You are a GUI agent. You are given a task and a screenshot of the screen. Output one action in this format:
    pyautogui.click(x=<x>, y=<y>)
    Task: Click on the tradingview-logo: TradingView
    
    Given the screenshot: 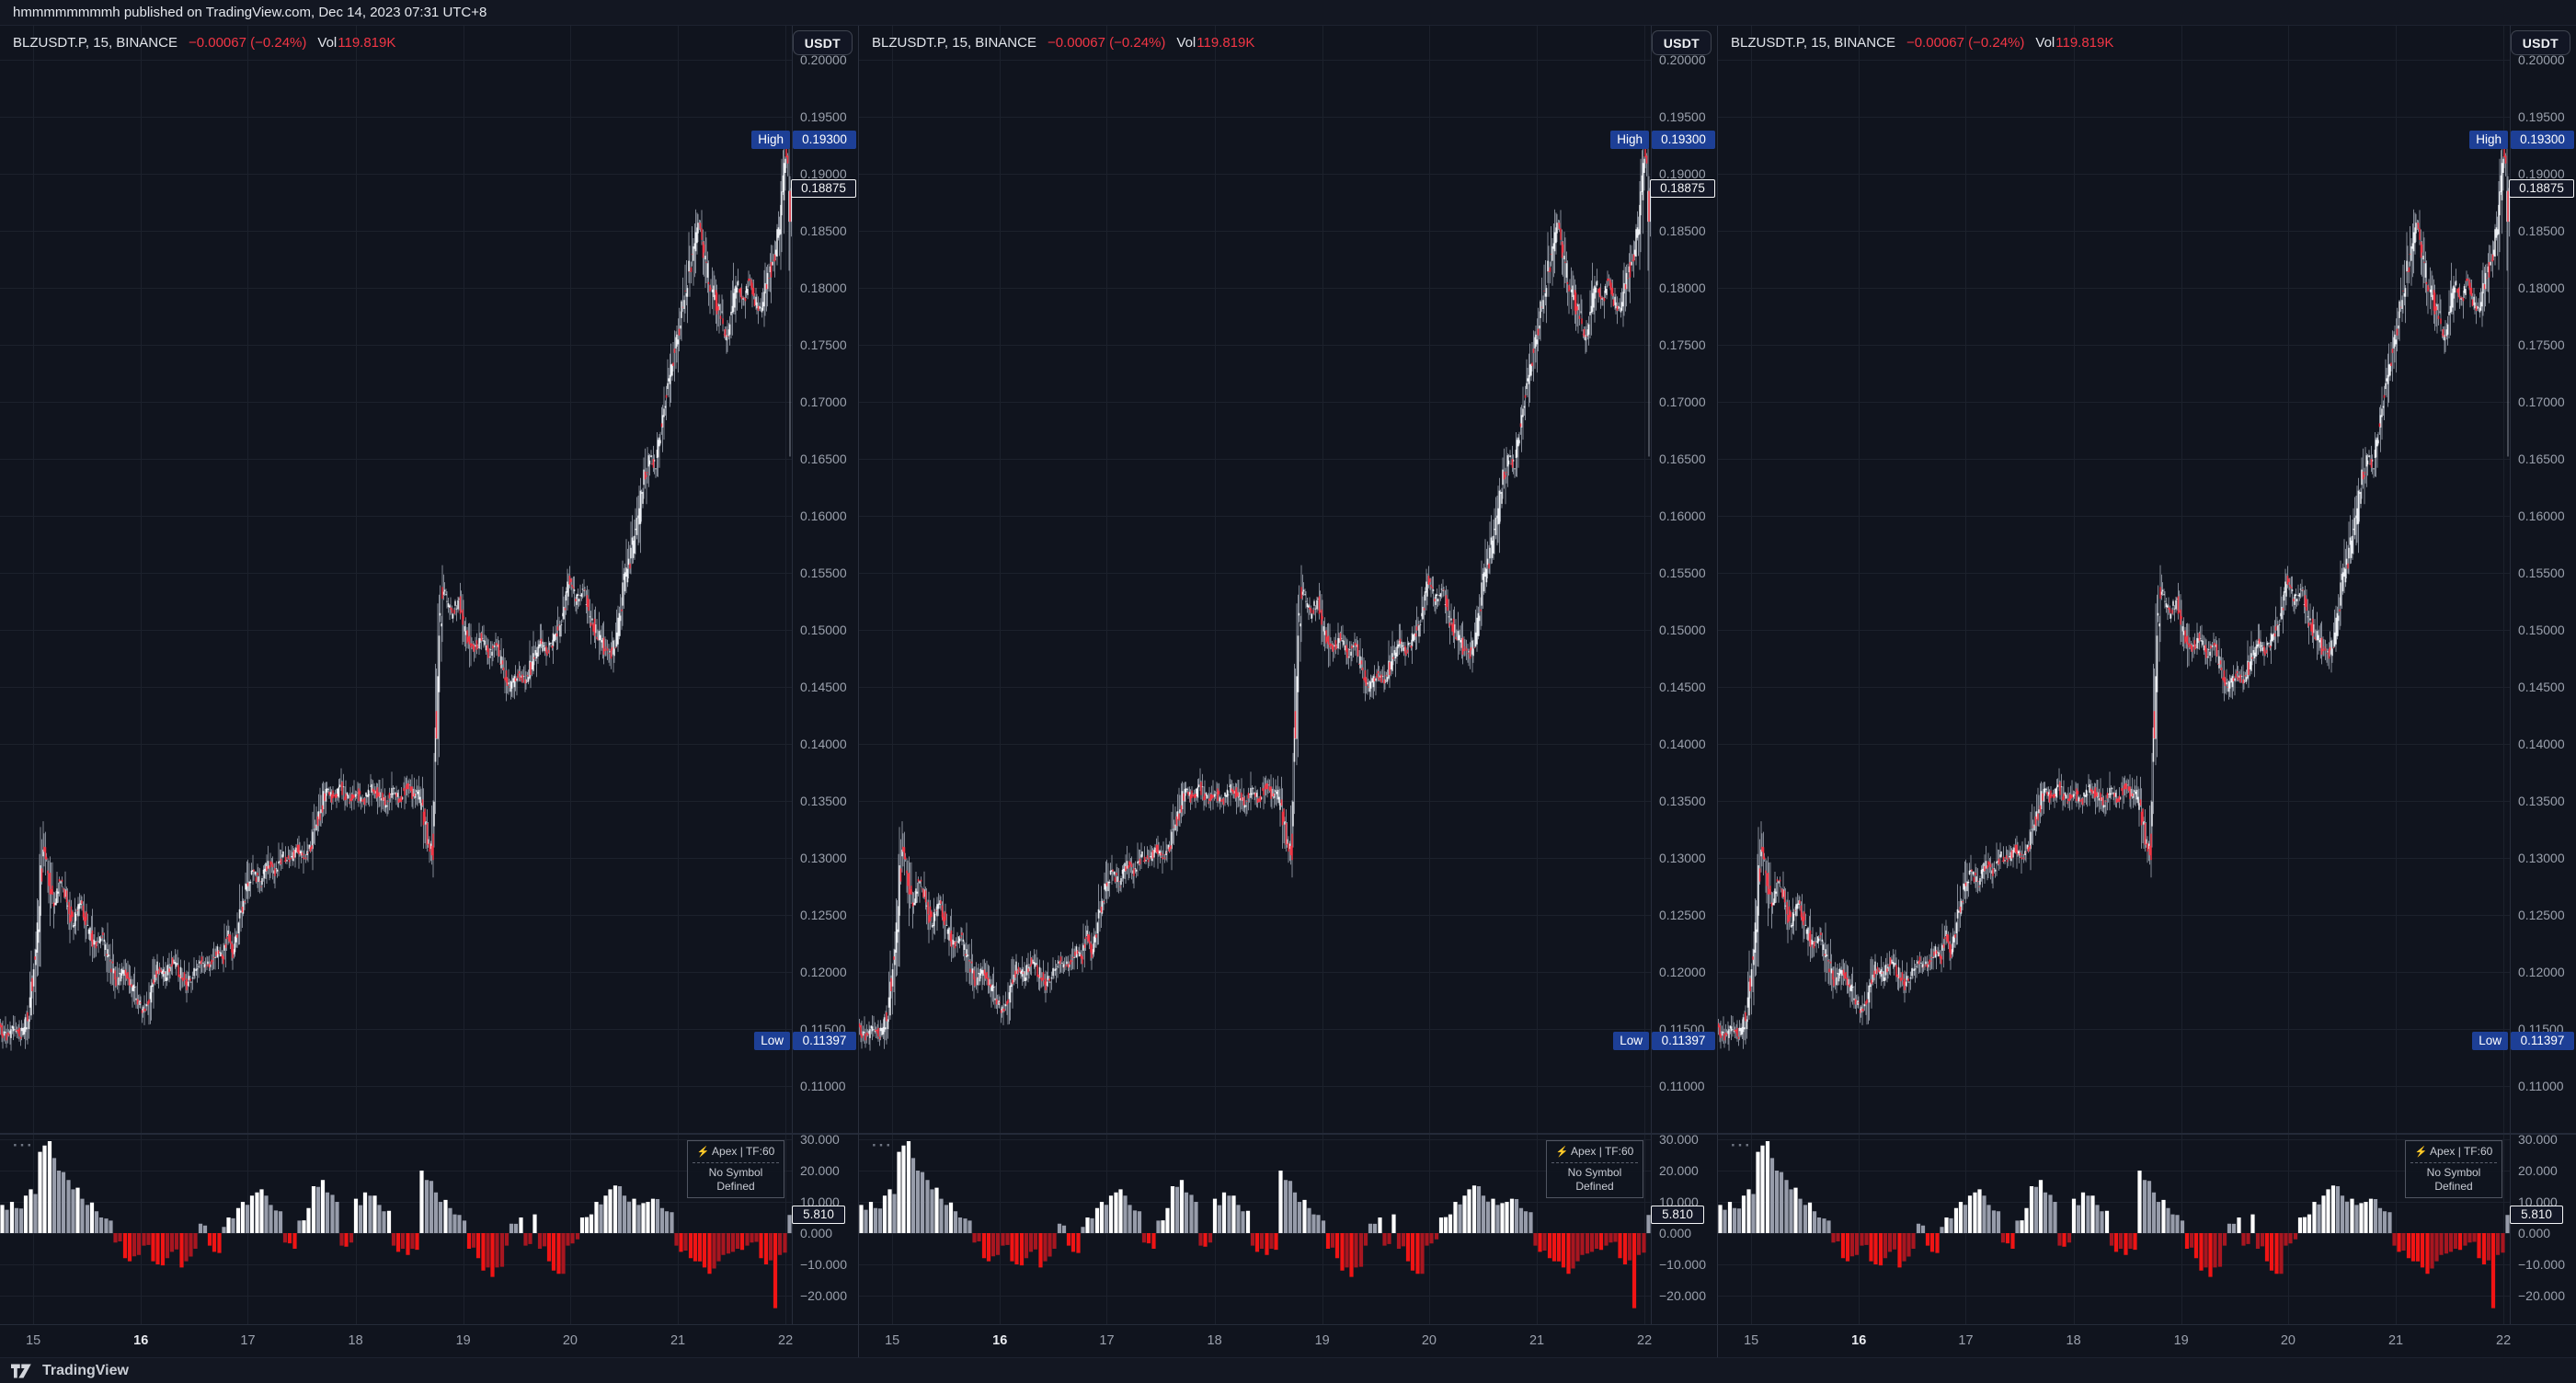 What is the action you would take?
    pyautogui.click(x=70, y=1371)
    